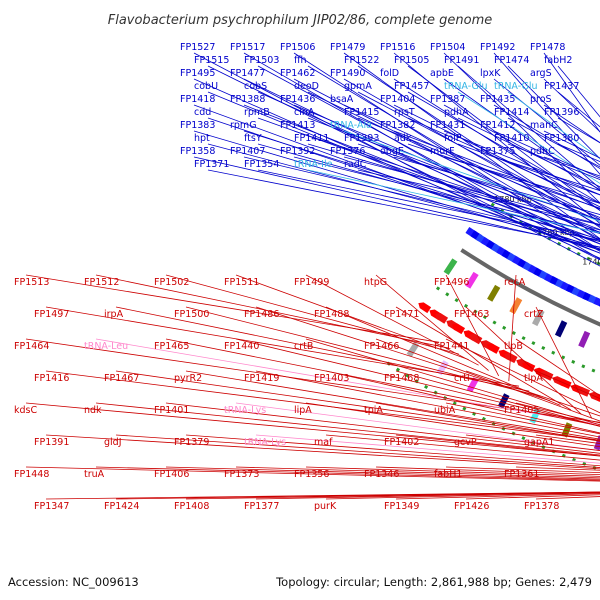 The height and width of the screenshot is (600, 600). I want to click on reverse-gene-label: FP1424, so click(121, 506).